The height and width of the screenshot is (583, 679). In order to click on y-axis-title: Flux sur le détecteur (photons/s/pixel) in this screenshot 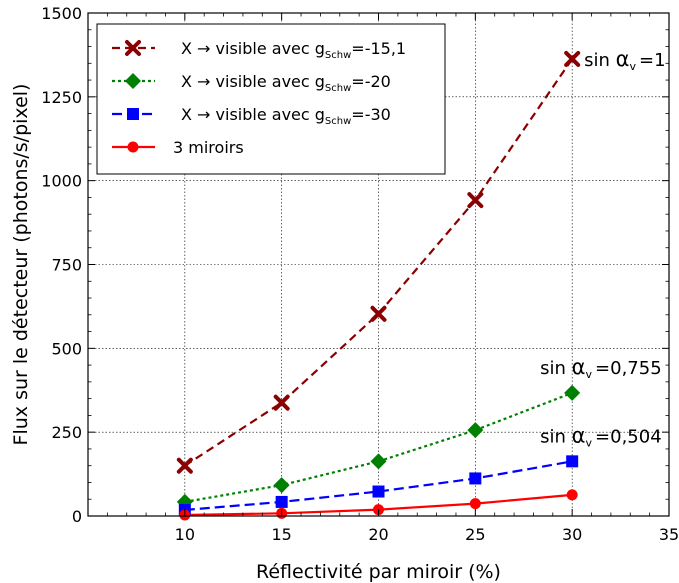, I will do `click(21, 265)`.